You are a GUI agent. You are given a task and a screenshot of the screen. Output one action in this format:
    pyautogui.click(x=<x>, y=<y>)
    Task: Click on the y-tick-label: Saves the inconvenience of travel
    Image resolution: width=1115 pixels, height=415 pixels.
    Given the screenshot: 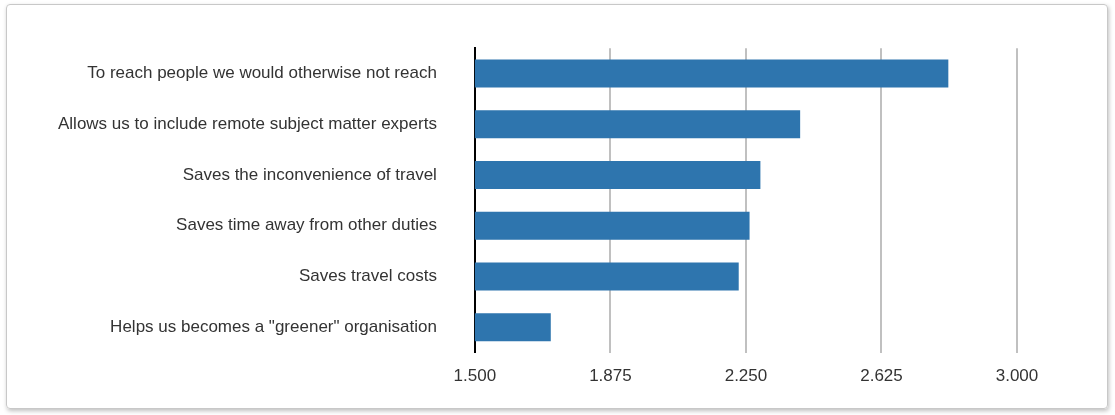 What is the action you would take?
    pyautogui.click(x=309, y=174)
    